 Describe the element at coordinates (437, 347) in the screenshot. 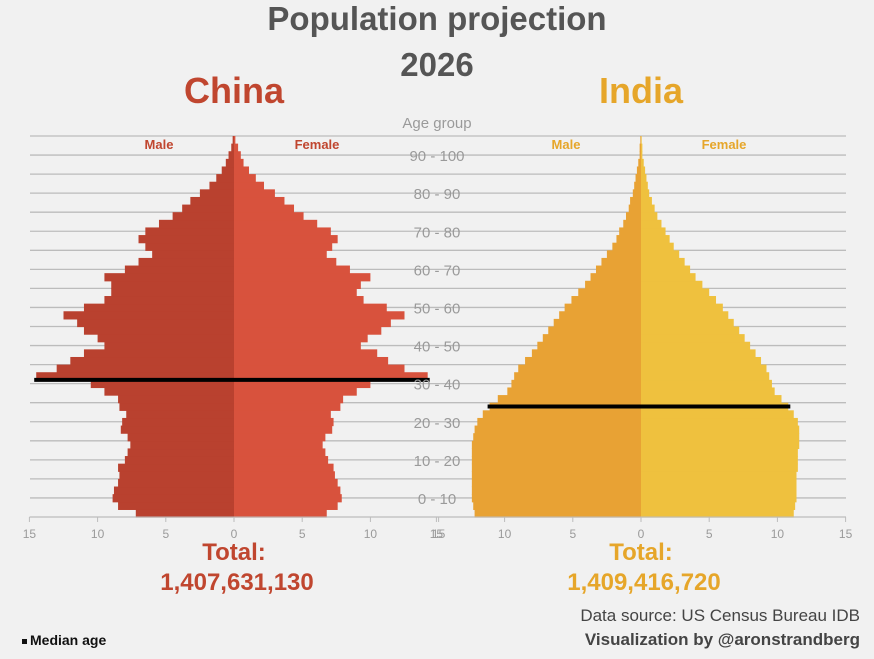

I see `age-group-label: 40 - 50` at that location.